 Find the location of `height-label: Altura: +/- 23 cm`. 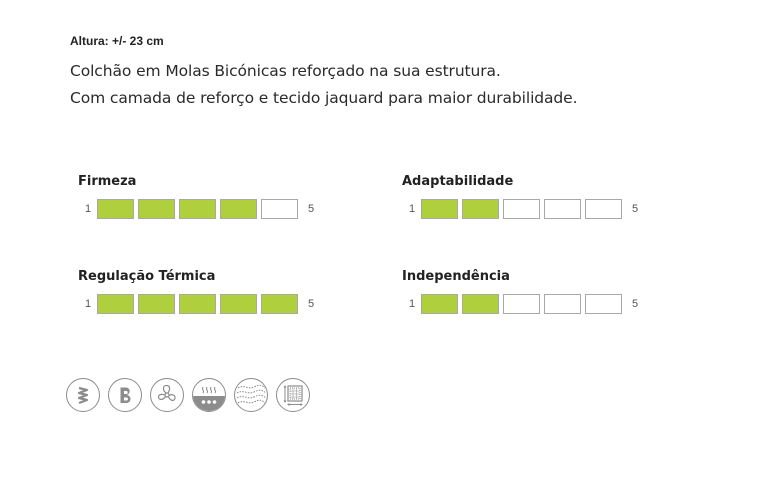

height-label: Altura: +/- 23 cm is located at coordinates (117, 41).